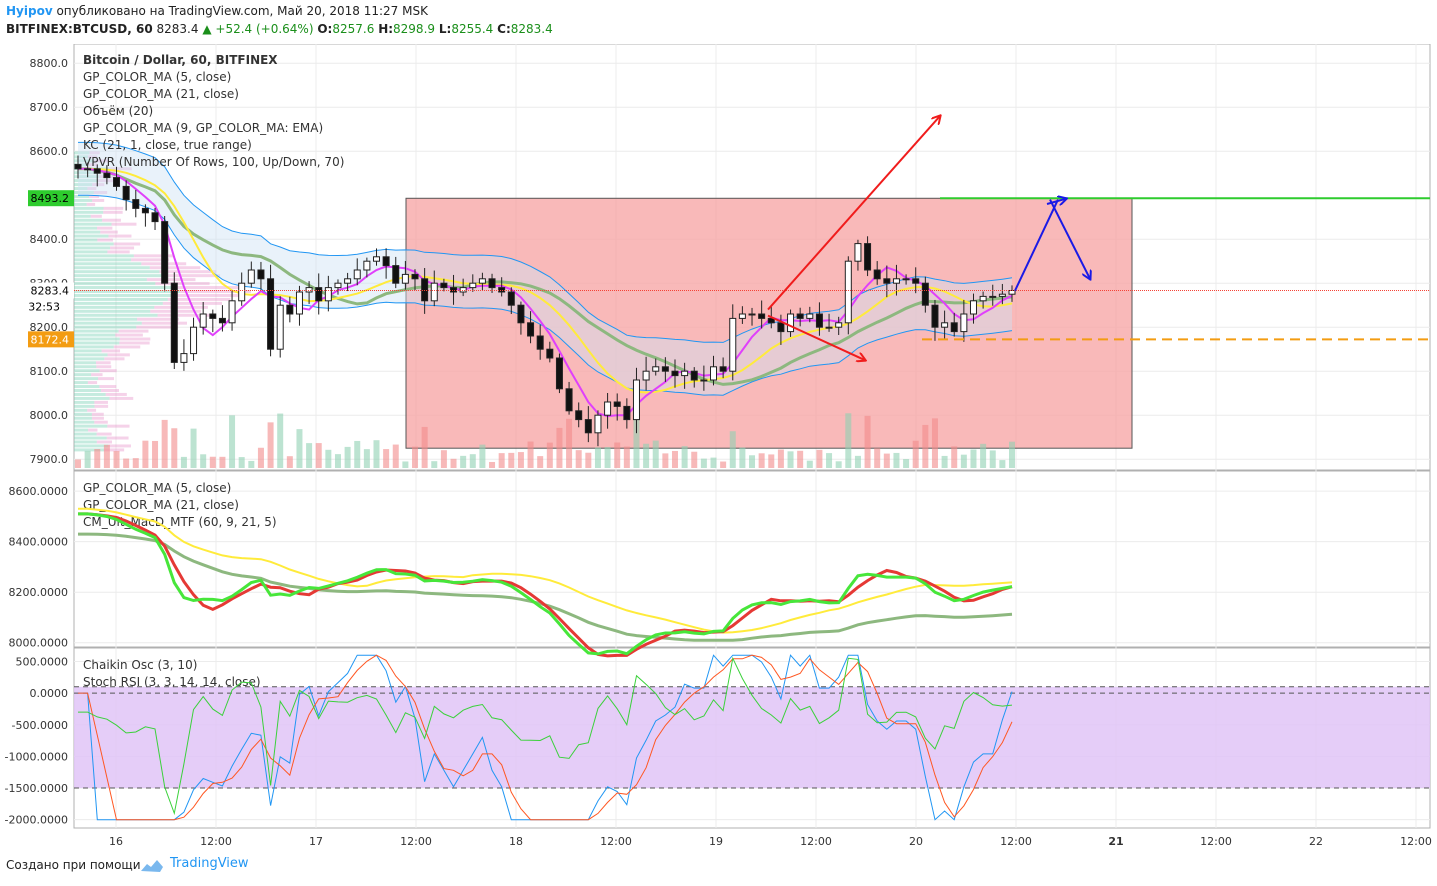  What do you see at coordinates (167, 145) in the screenshot?
I see `legend-kc: KC (21, 1, close, true range)` at bounding box center [167, 145].